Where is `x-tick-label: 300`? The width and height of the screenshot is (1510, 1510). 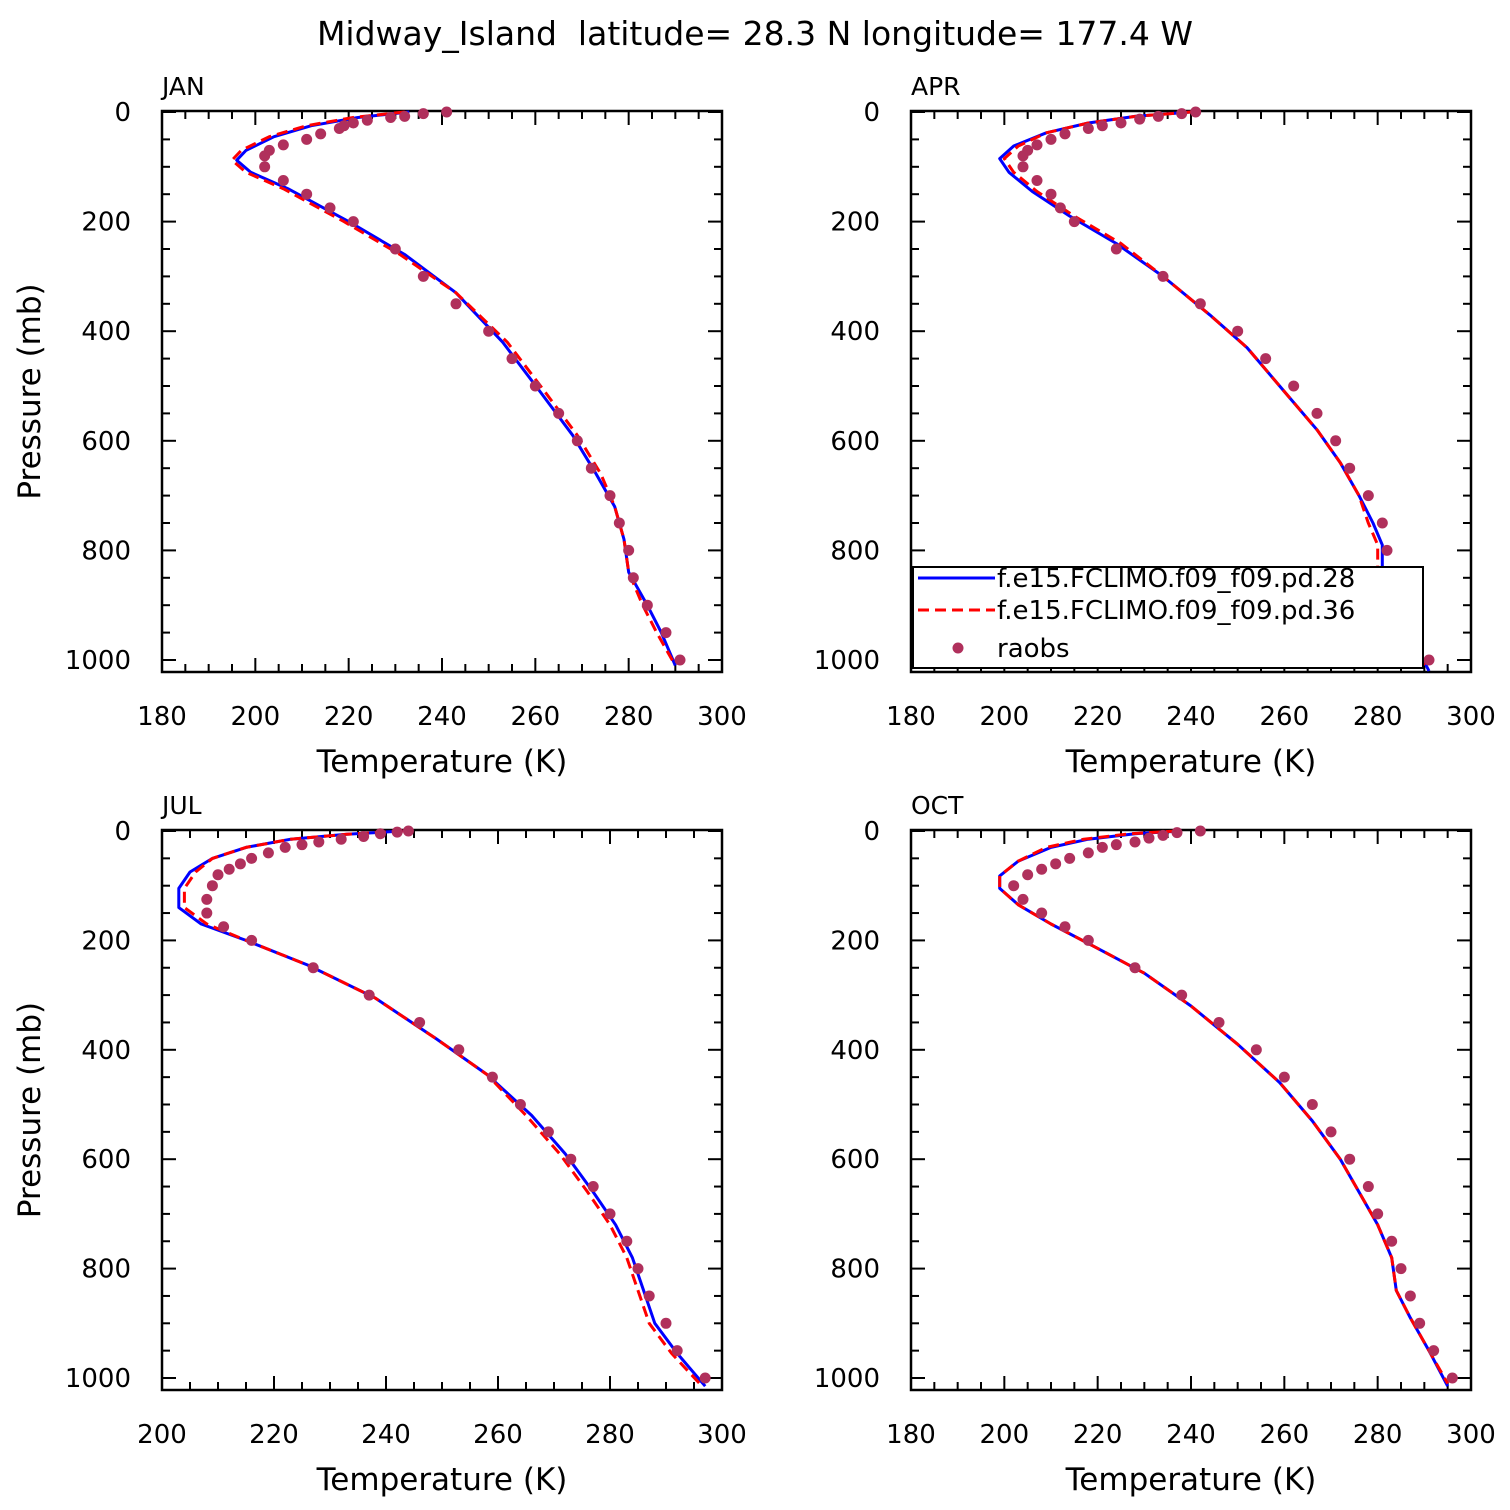 x-tick-label: 300 is located at coordinates (722, 717).